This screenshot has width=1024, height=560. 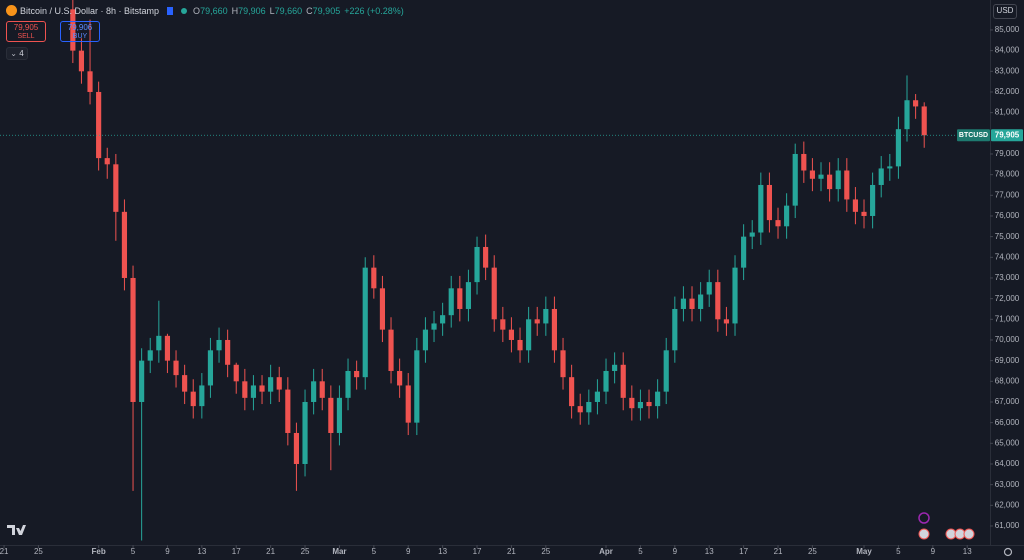 I want to click on settings-icon, so click(x=1008, y=552).